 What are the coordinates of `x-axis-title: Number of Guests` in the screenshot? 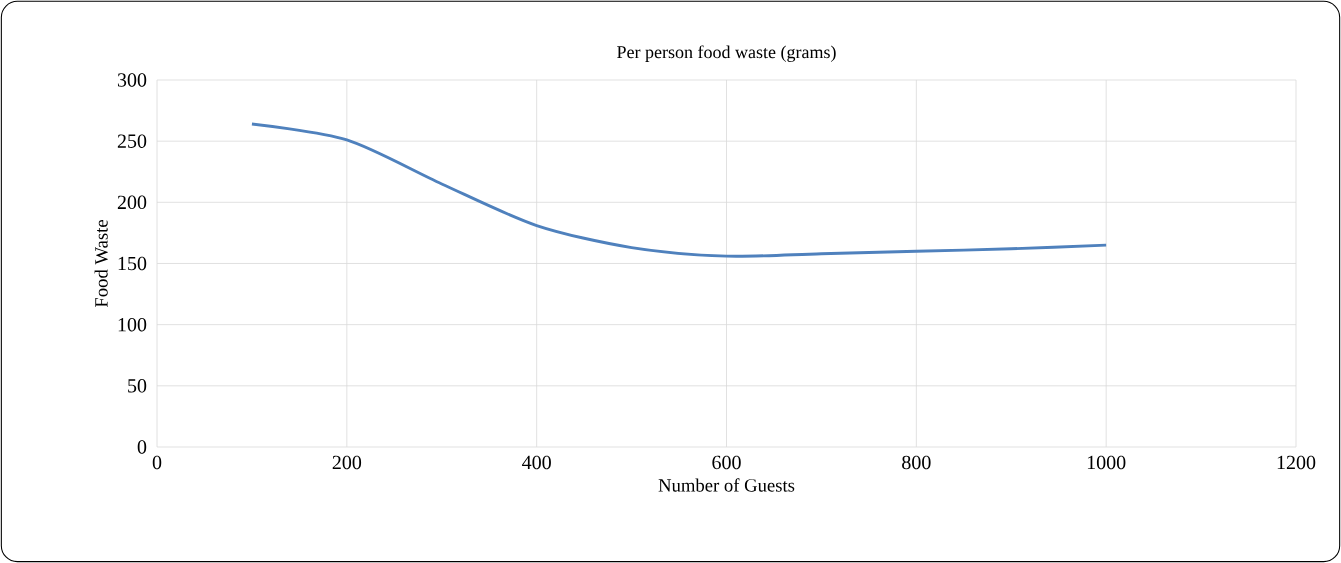 It's located at (726, 485).